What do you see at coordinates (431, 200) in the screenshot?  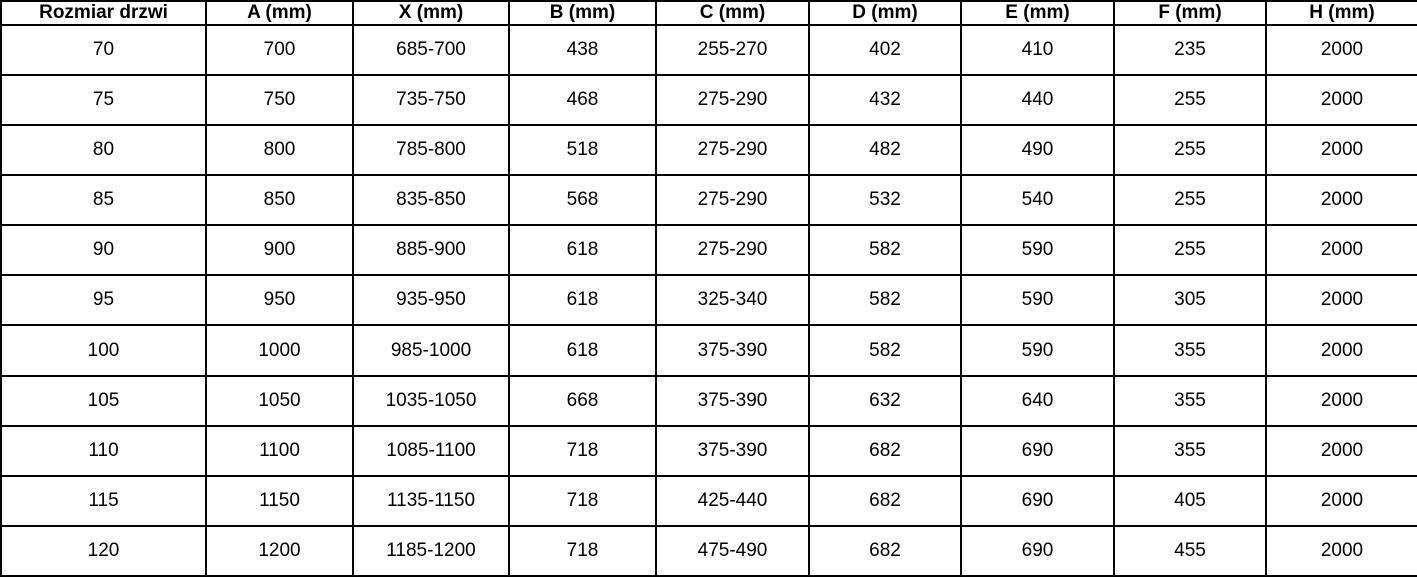 I see `table-cell: 835-850` at bounding box center [431, 200].